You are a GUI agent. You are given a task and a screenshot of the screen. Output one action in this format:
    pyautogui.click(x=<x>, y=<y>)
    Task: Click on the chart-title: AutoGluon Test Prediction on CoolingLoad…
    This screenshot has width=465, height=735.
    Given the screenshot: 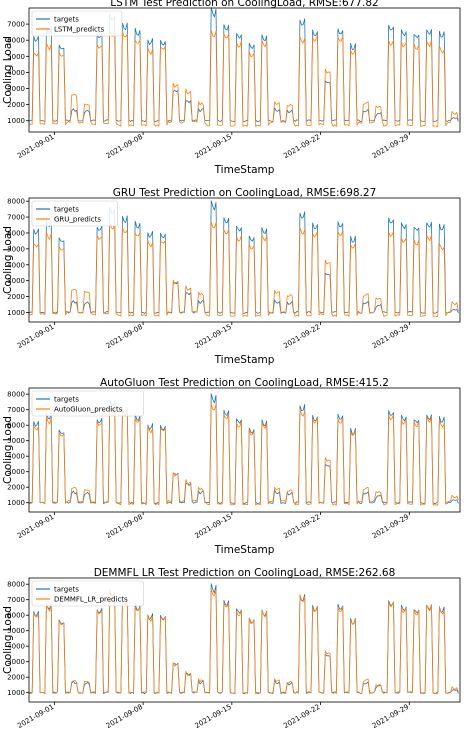 What is the action you would take?
    pyautogui.click(x=244, y=383)
    